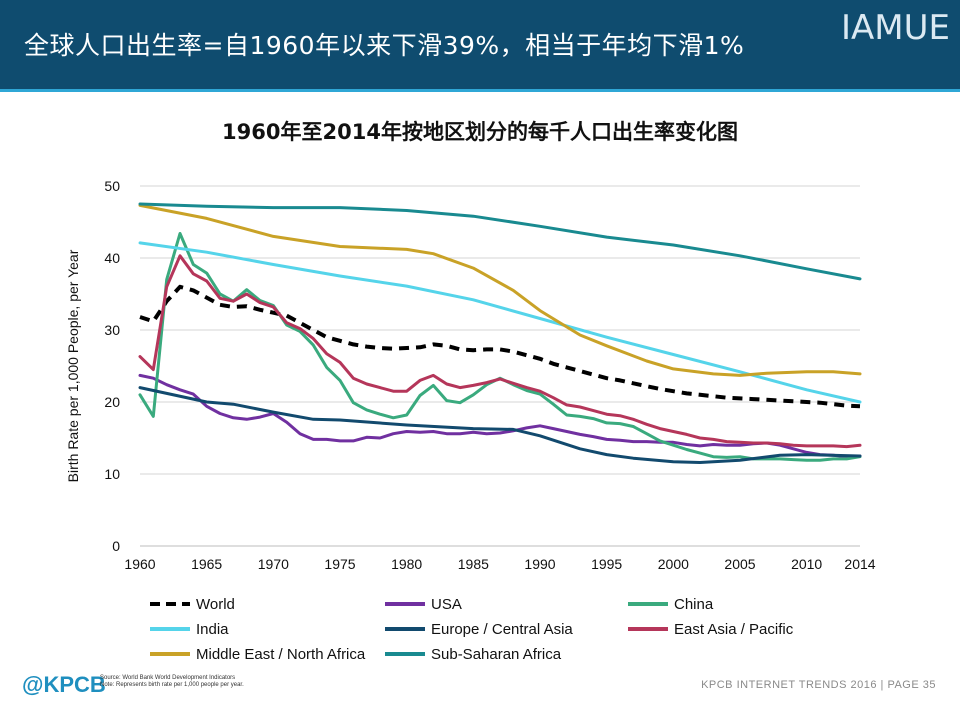  What do you see at coordinates (502, 629) in the screenshot?
I see `legend-label: Europe / Central Asia` at bounding box center [502, 629].